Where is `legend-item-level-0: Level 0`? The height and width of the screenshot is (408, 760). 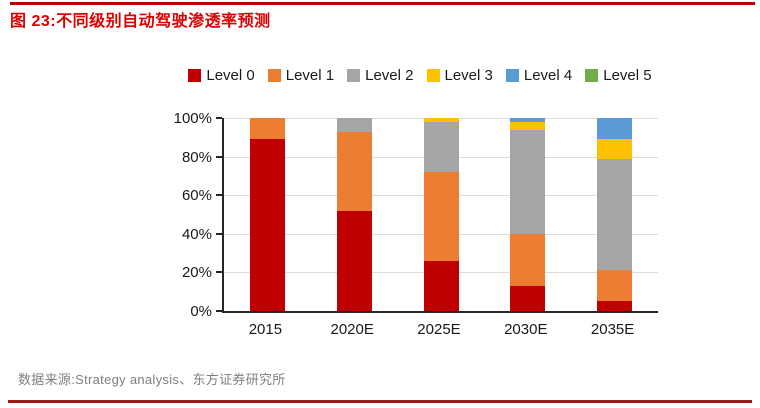
legend-item-level-0: Level 0 is located at coordinates (221, 75).